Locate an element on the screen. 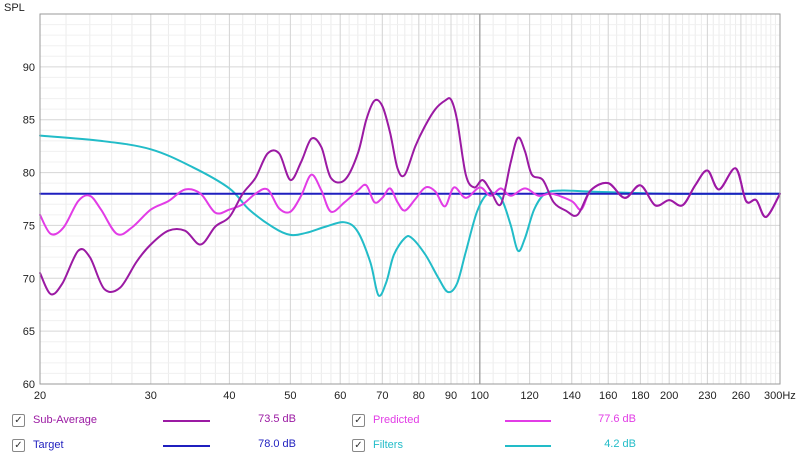  legend-value-subaverage: 73.5 dB is located at coordinates (277, 419).